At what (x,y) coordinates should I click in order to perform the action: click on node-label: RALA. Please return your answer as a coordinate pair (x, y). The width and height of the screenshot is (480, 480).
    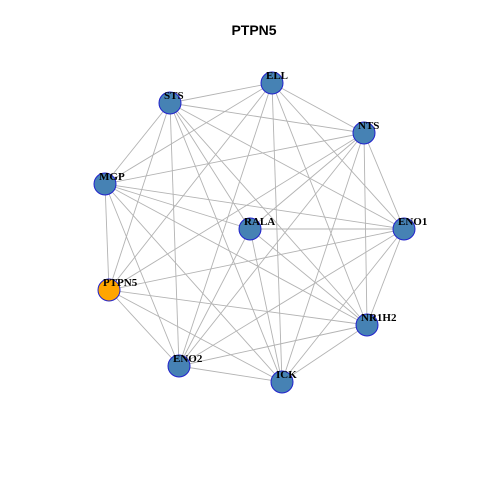
    Looking at the image, I should click on (259, 222).